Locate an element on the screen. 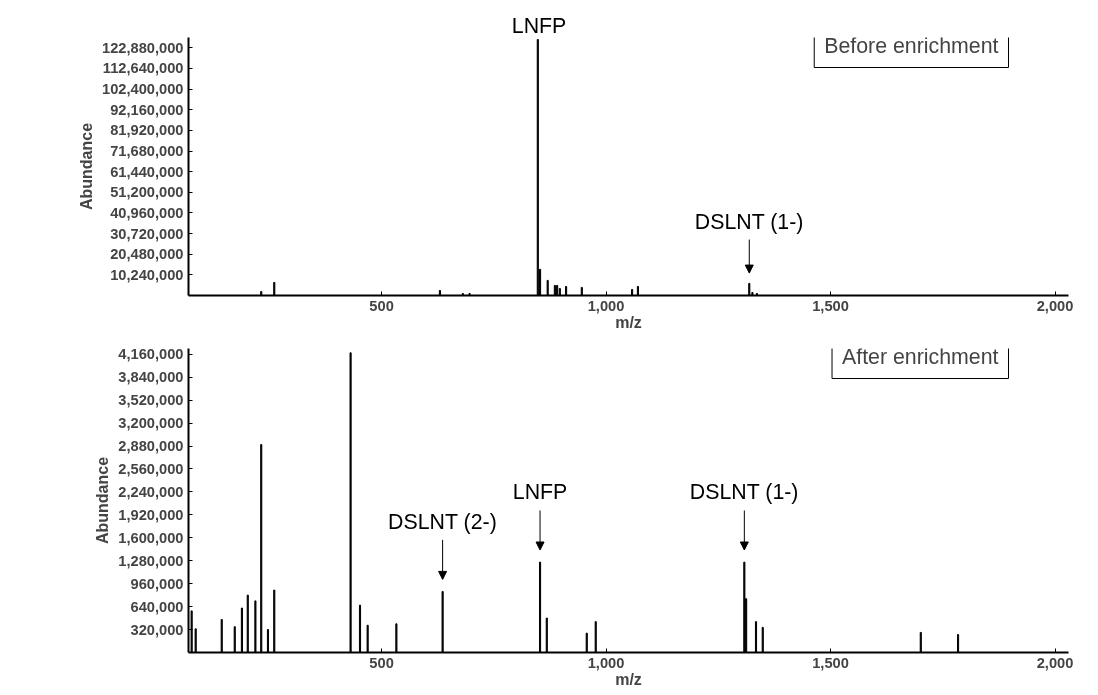  y-tick-label: 1,280,000 is located at coordinates (151, 560).